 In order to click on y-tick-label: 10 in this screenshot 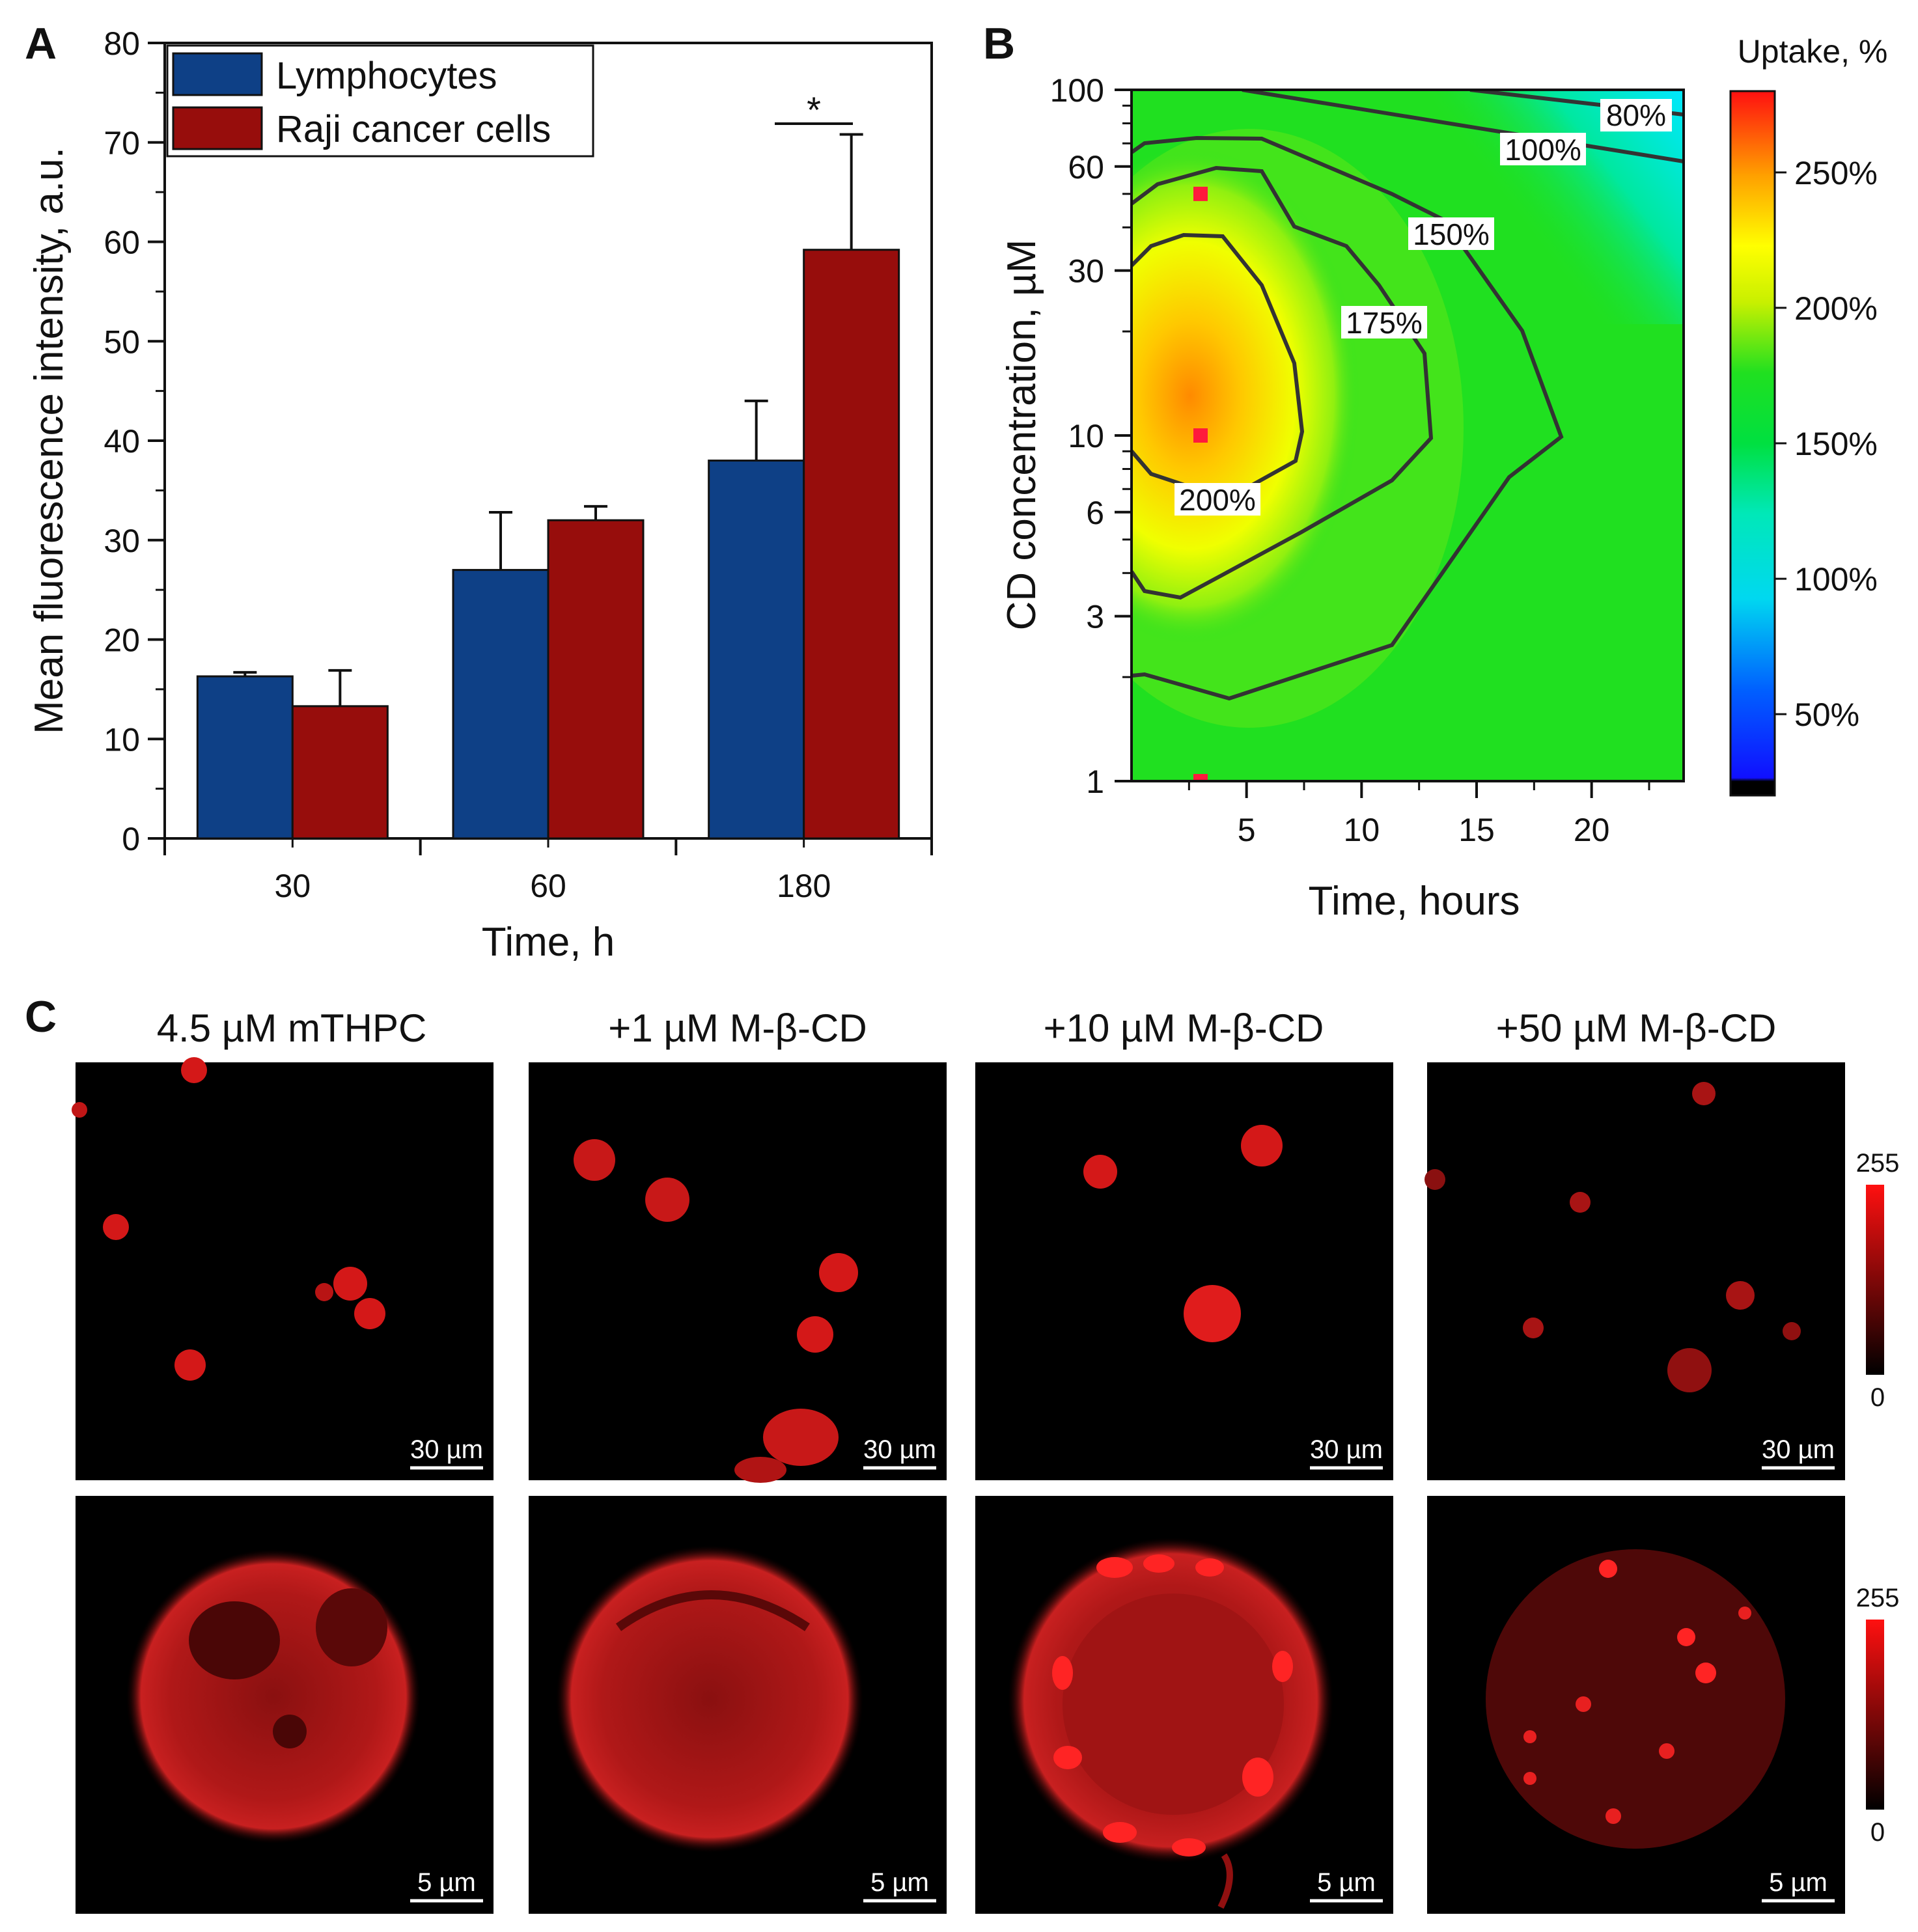, I will do `click(1086, 436)`.